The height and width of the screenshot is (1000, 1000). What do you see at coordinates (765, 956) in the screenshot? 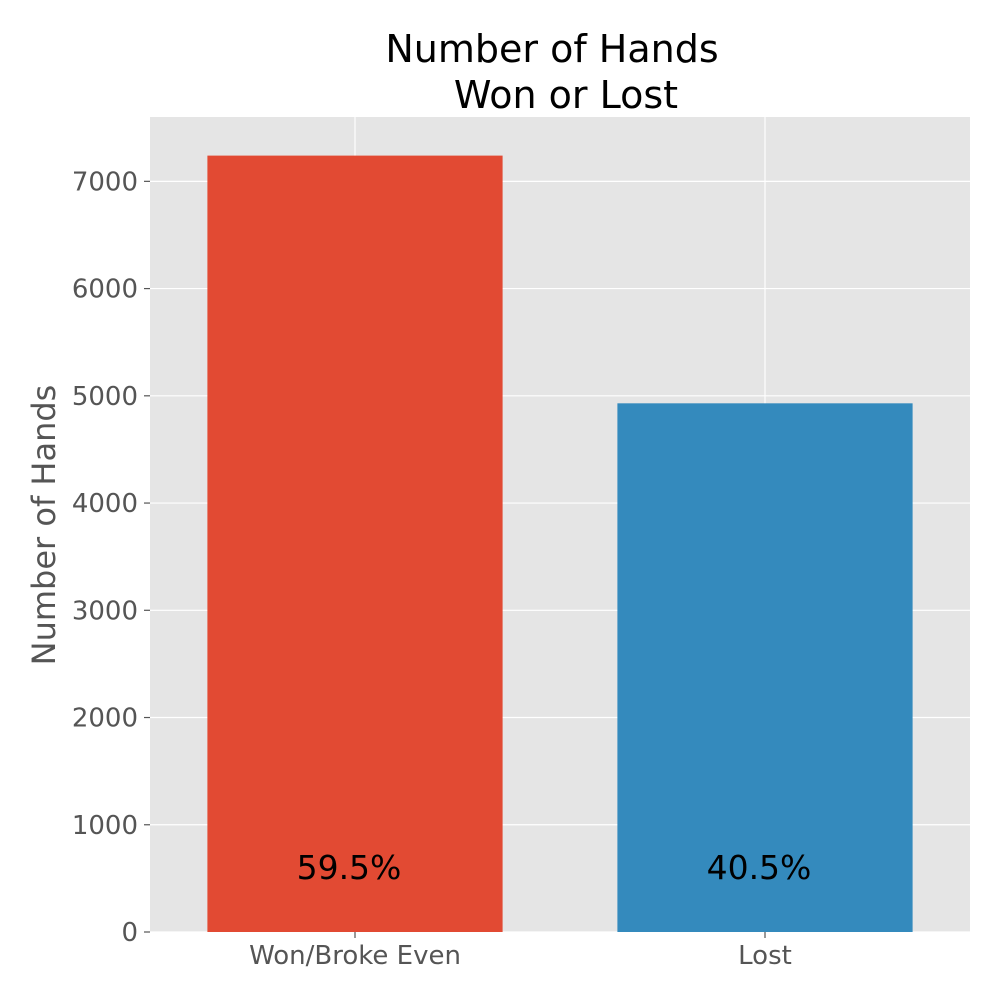
I see `x-tick-label: Lost` at bounding box center [765, 956].